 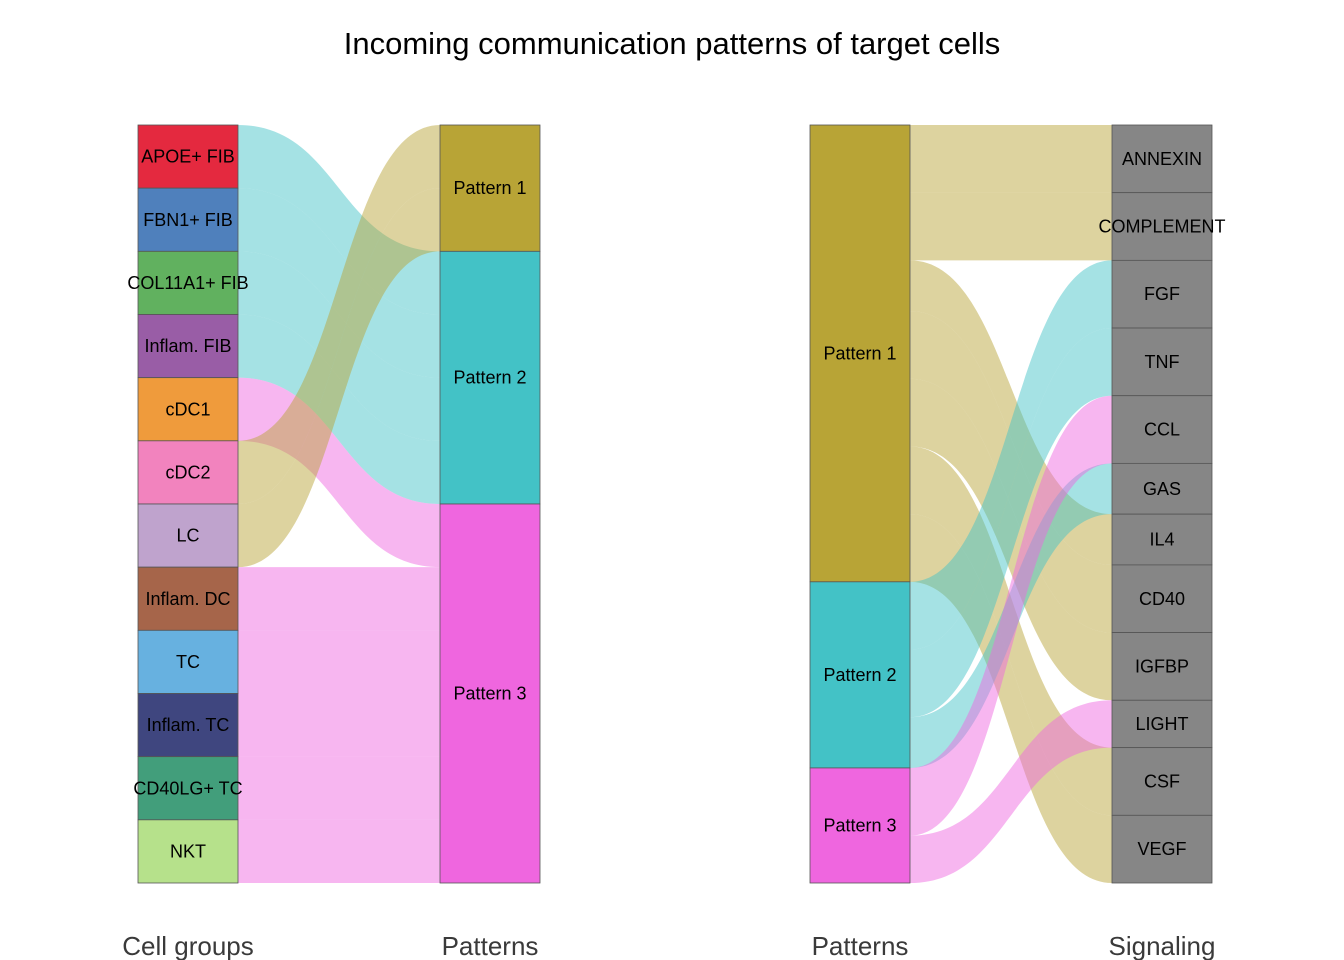 I want to click on node-p2-right-csf, so click(x=1162, y=781).